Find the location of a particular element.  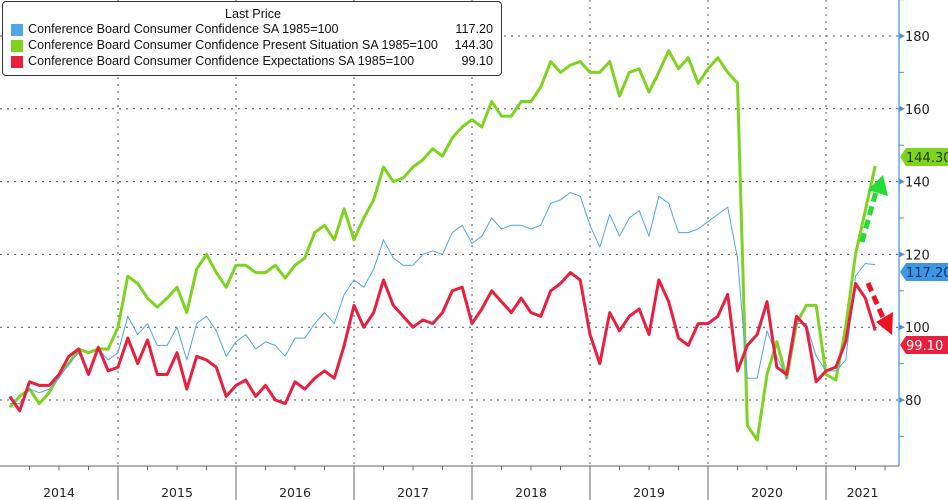

up-arrow-head is located at coordinates (878, 185).